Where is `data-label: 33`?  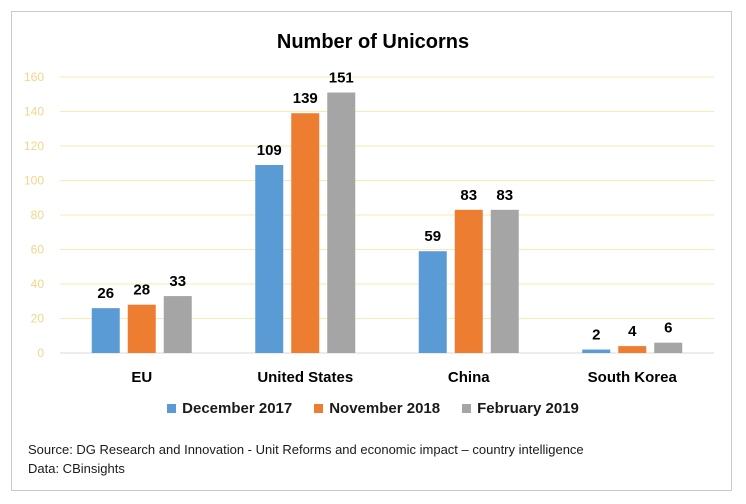
data-label: 33 is located at coordinates (177, 281).